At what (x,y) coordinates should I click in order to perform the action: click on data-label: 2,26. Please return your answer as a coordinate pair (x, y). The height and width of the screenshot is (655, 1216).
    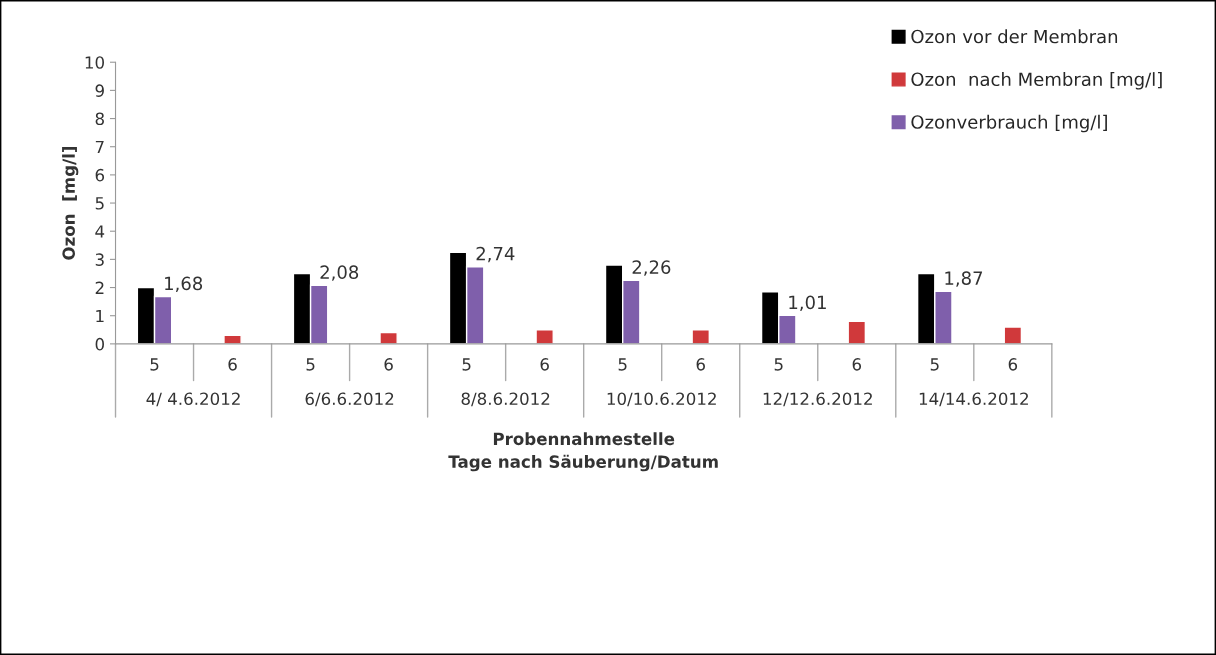
    Looking at the image, I should click on (651, 268).